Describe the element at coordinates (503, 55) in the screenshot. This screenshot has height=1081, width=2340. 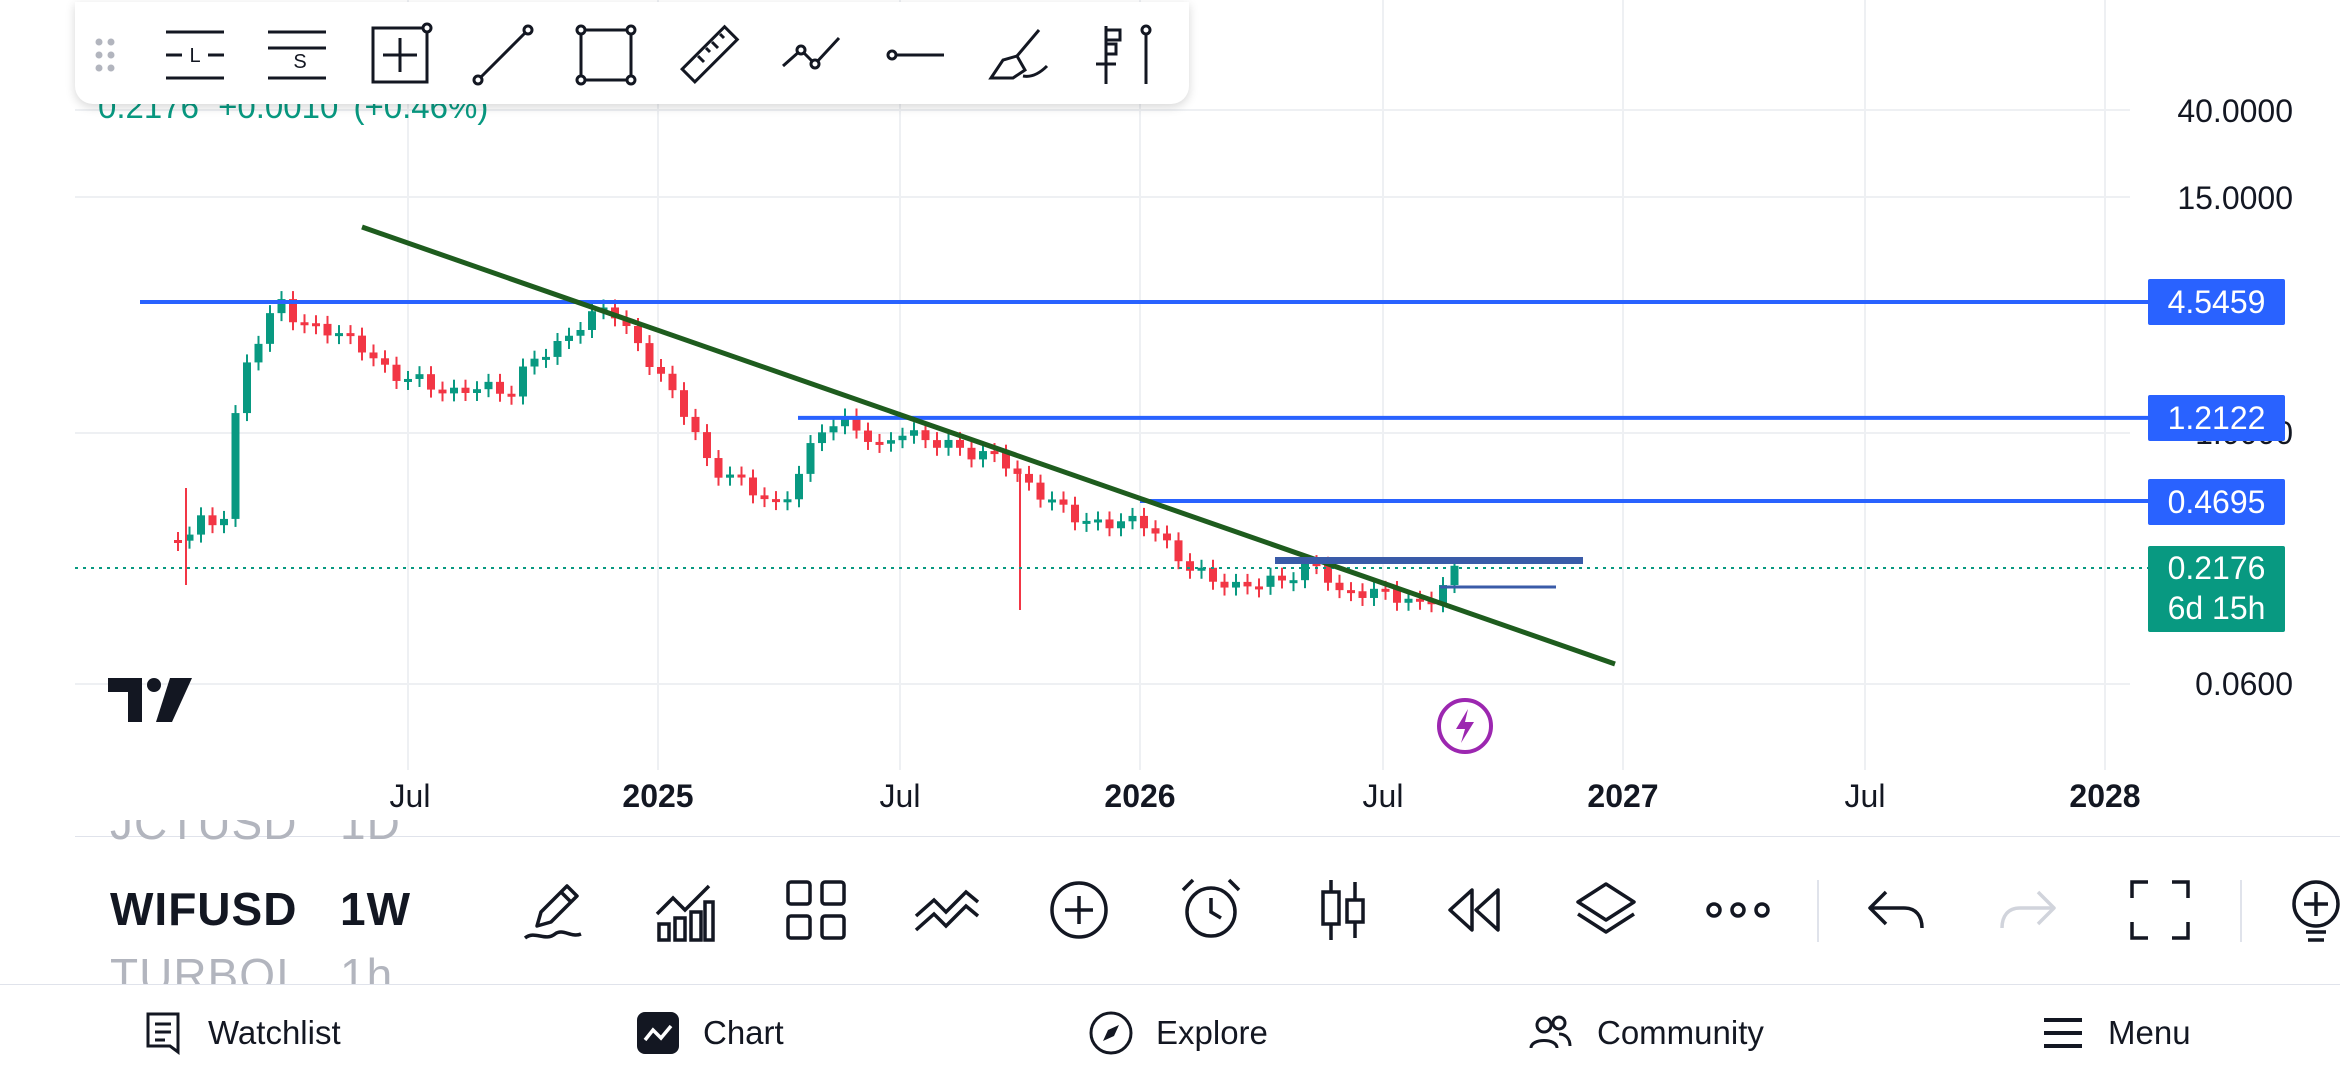
I see `trend-line-icon` at that location.